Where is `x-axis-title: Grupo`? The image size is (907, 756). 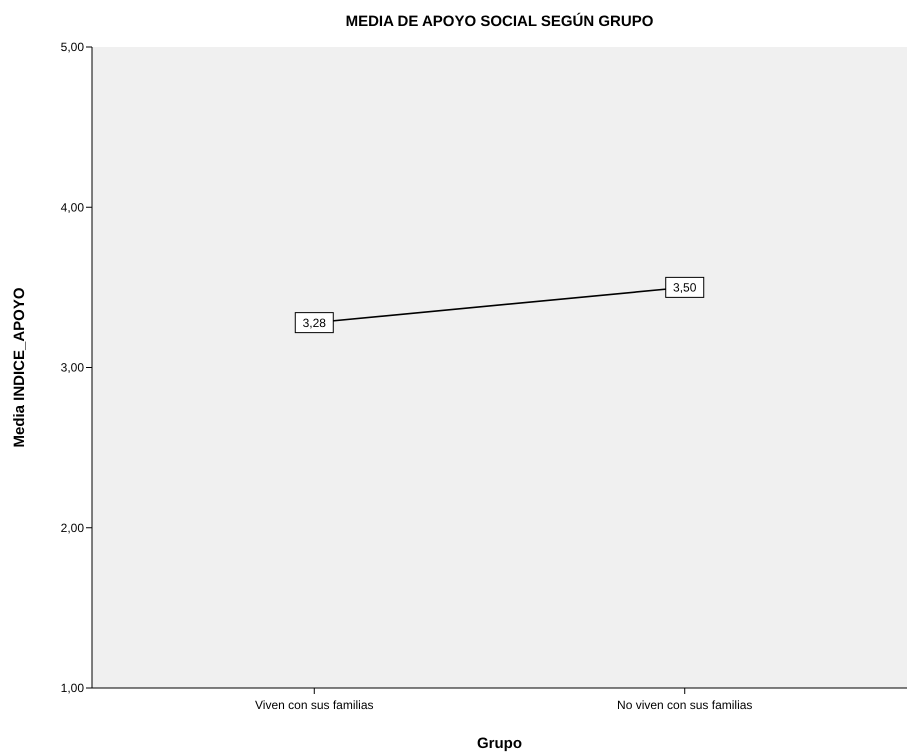
x-axis-title: Grupo is located at coordinates (499, 743).